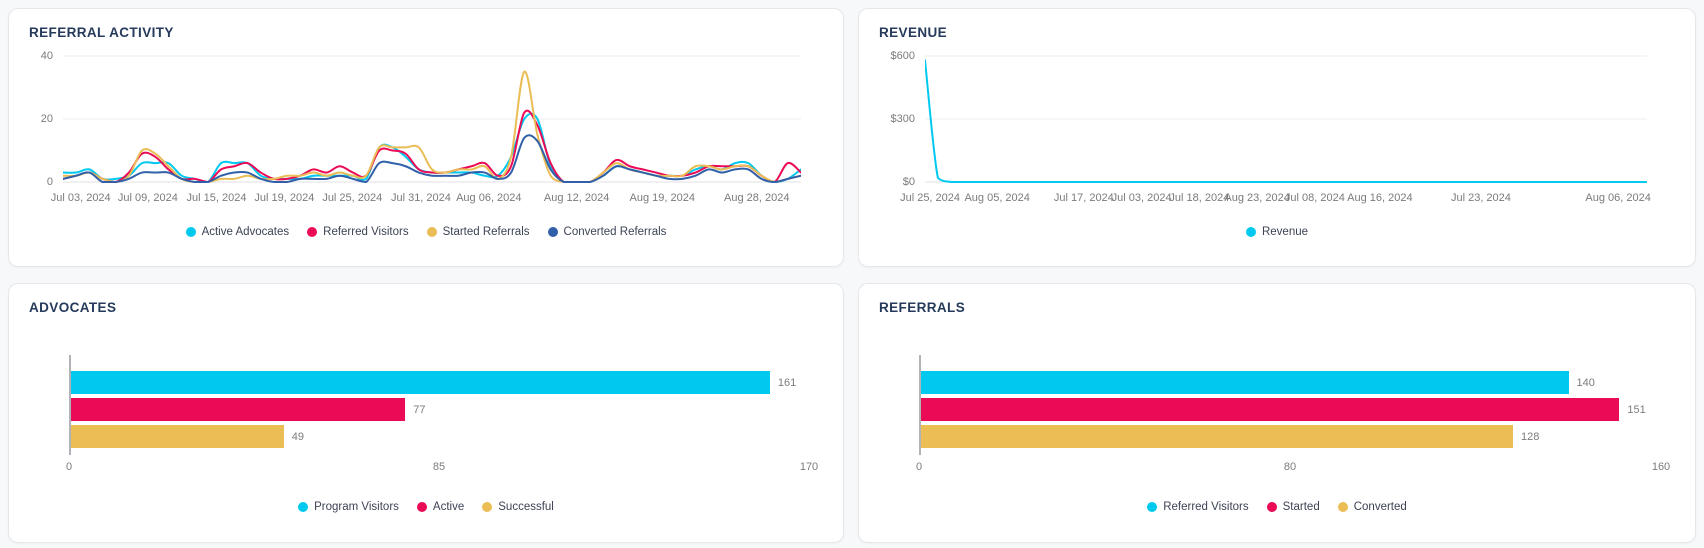 This screenshot has width=1704, height=548. What do you see at coordinates (615, 232) in the screenshot?
I see `legend-label: Converted Referrals` at bounding box center [615, 232].